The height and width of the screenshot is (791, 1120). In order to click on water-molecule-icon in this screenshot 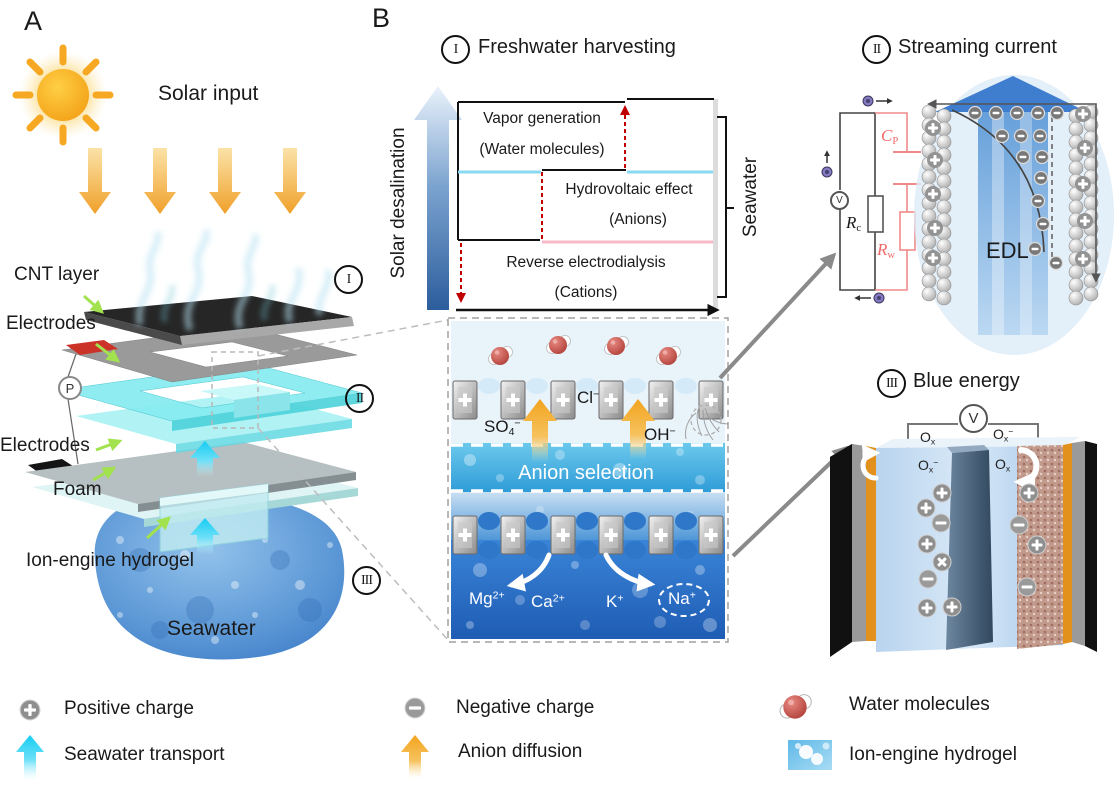, I will do `click(795, 706)`.